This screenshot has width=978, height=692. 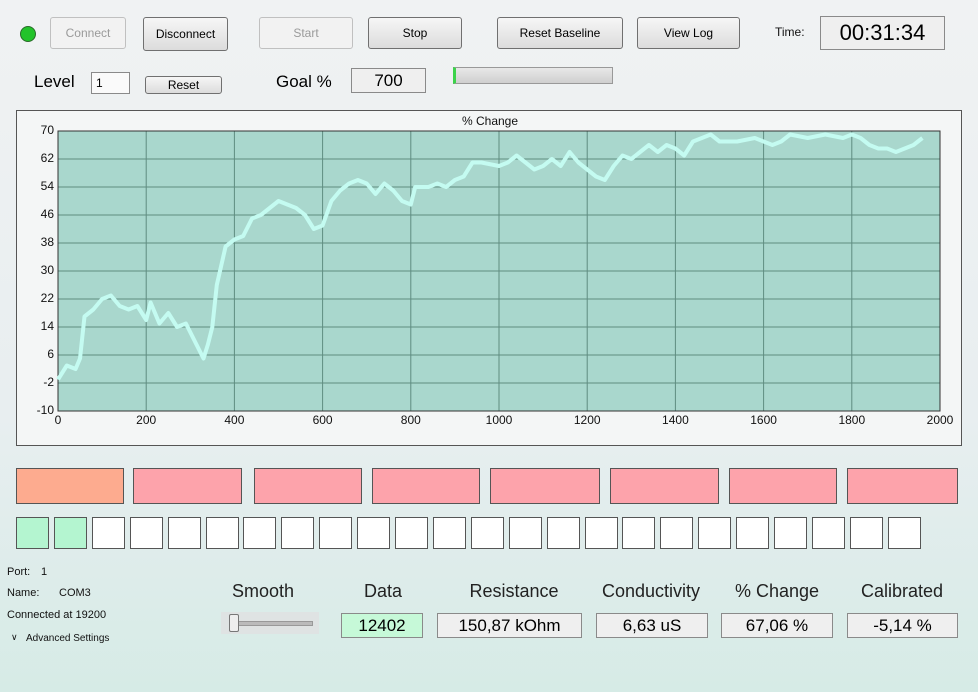 What do you see at coordinates (183, 85) in the screenshot?
I see `level-reset-button: Reset` at bounding box center [183, 85].